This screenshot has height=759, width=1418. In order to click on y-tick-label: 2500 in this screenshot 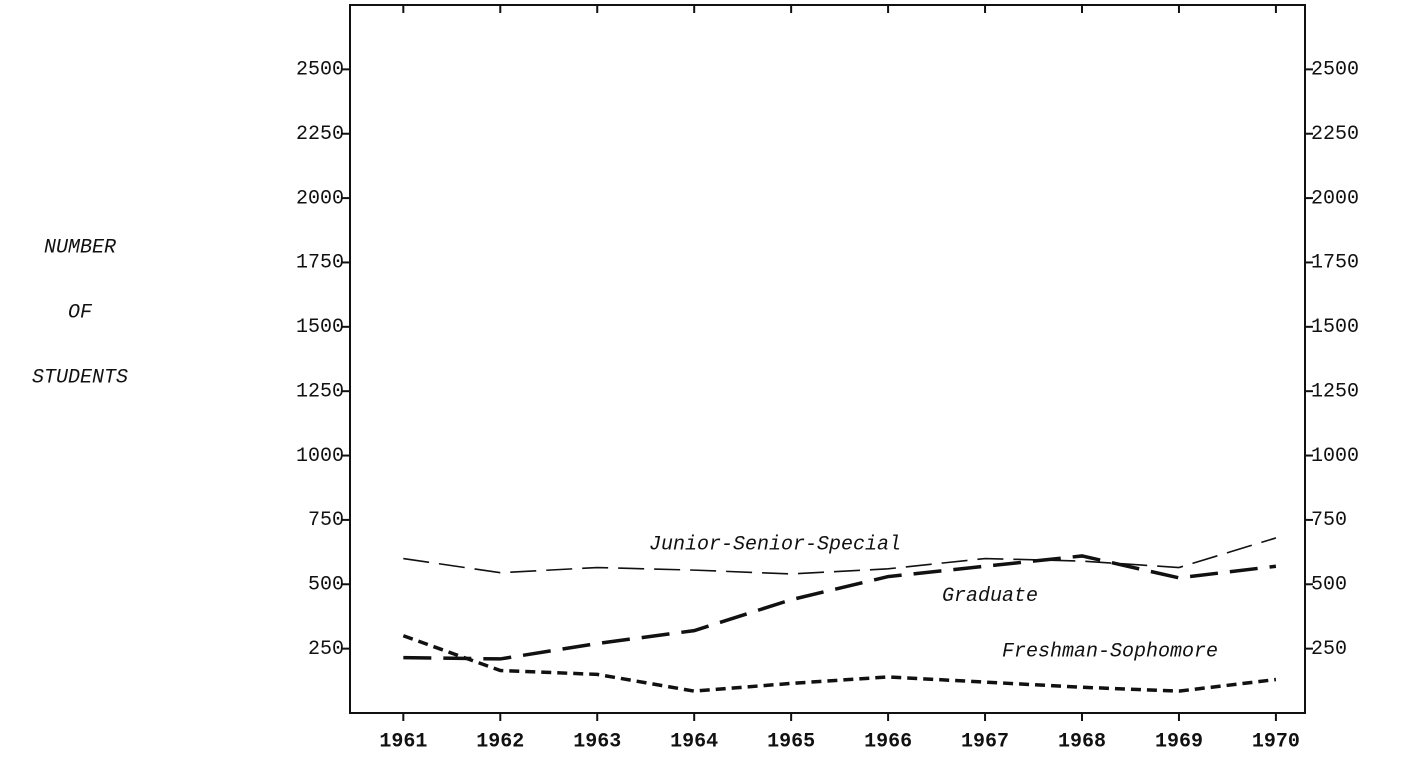, I will do `click(320, 70)`.